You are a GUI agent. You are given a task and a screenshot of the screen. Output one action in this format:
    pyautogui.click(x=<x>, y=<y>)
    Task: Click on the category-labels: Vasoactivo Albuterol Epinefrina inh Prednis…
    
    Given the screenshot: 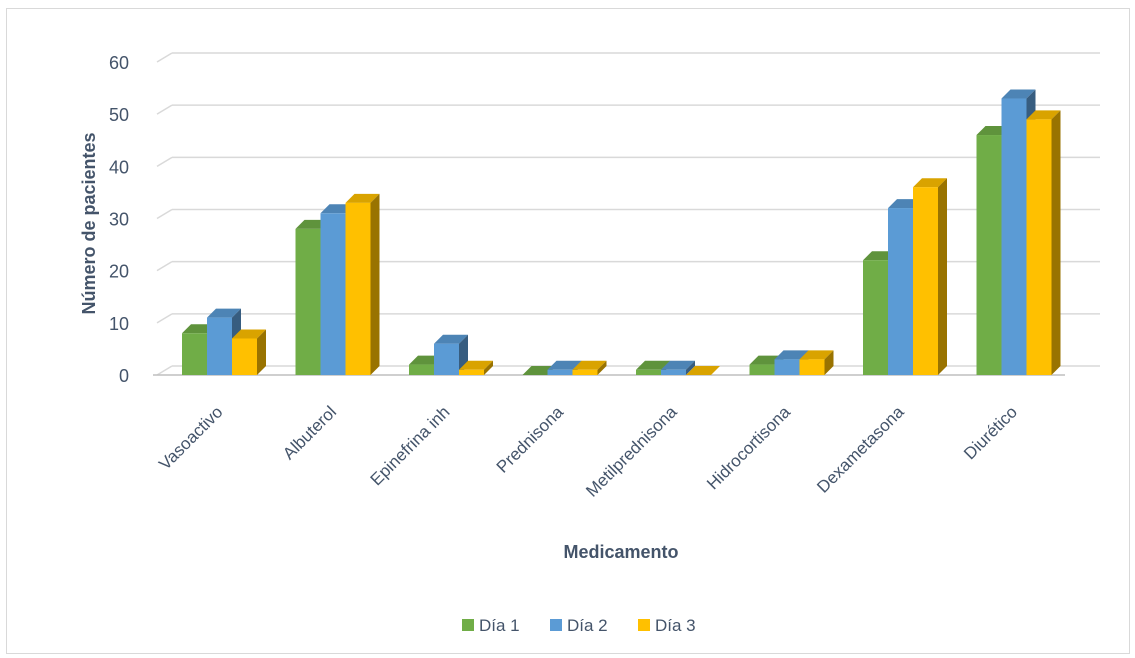 What is the action you would take?
    pyautogui.click(x=588, y=451)
    